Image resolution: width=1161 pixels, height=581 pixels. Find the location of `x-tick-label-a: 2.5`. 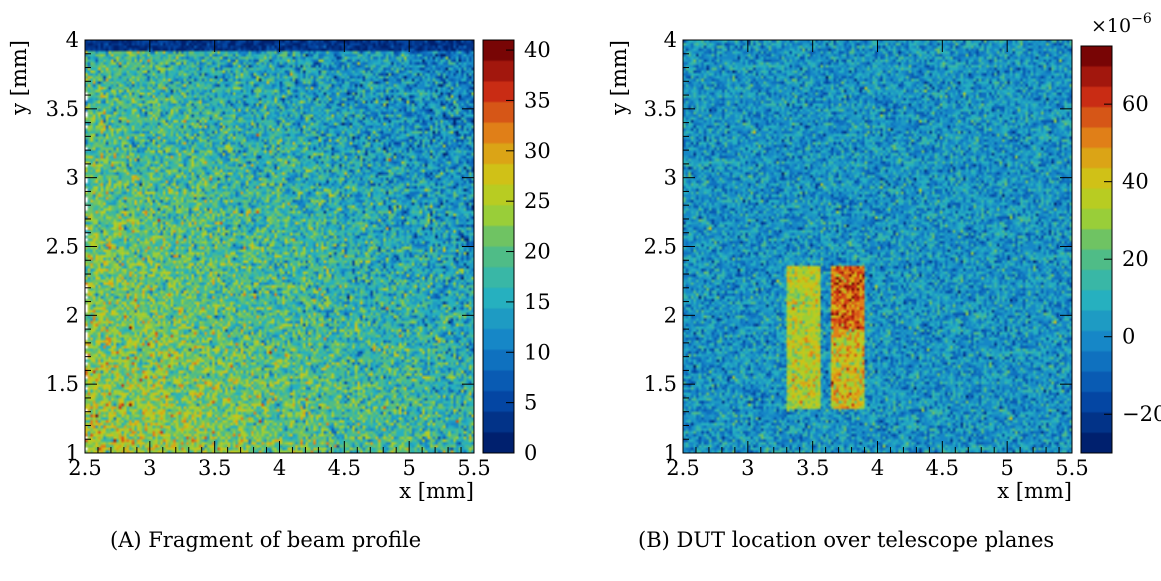

x-tick-label-a: 2.5 is located at coordinates (84, 468).